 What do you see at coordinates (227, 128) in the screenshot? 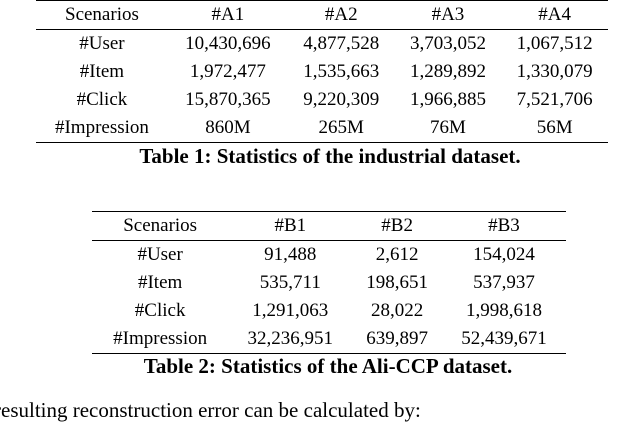
I see `table-cell: 860M` at bounding box center [227, 128].